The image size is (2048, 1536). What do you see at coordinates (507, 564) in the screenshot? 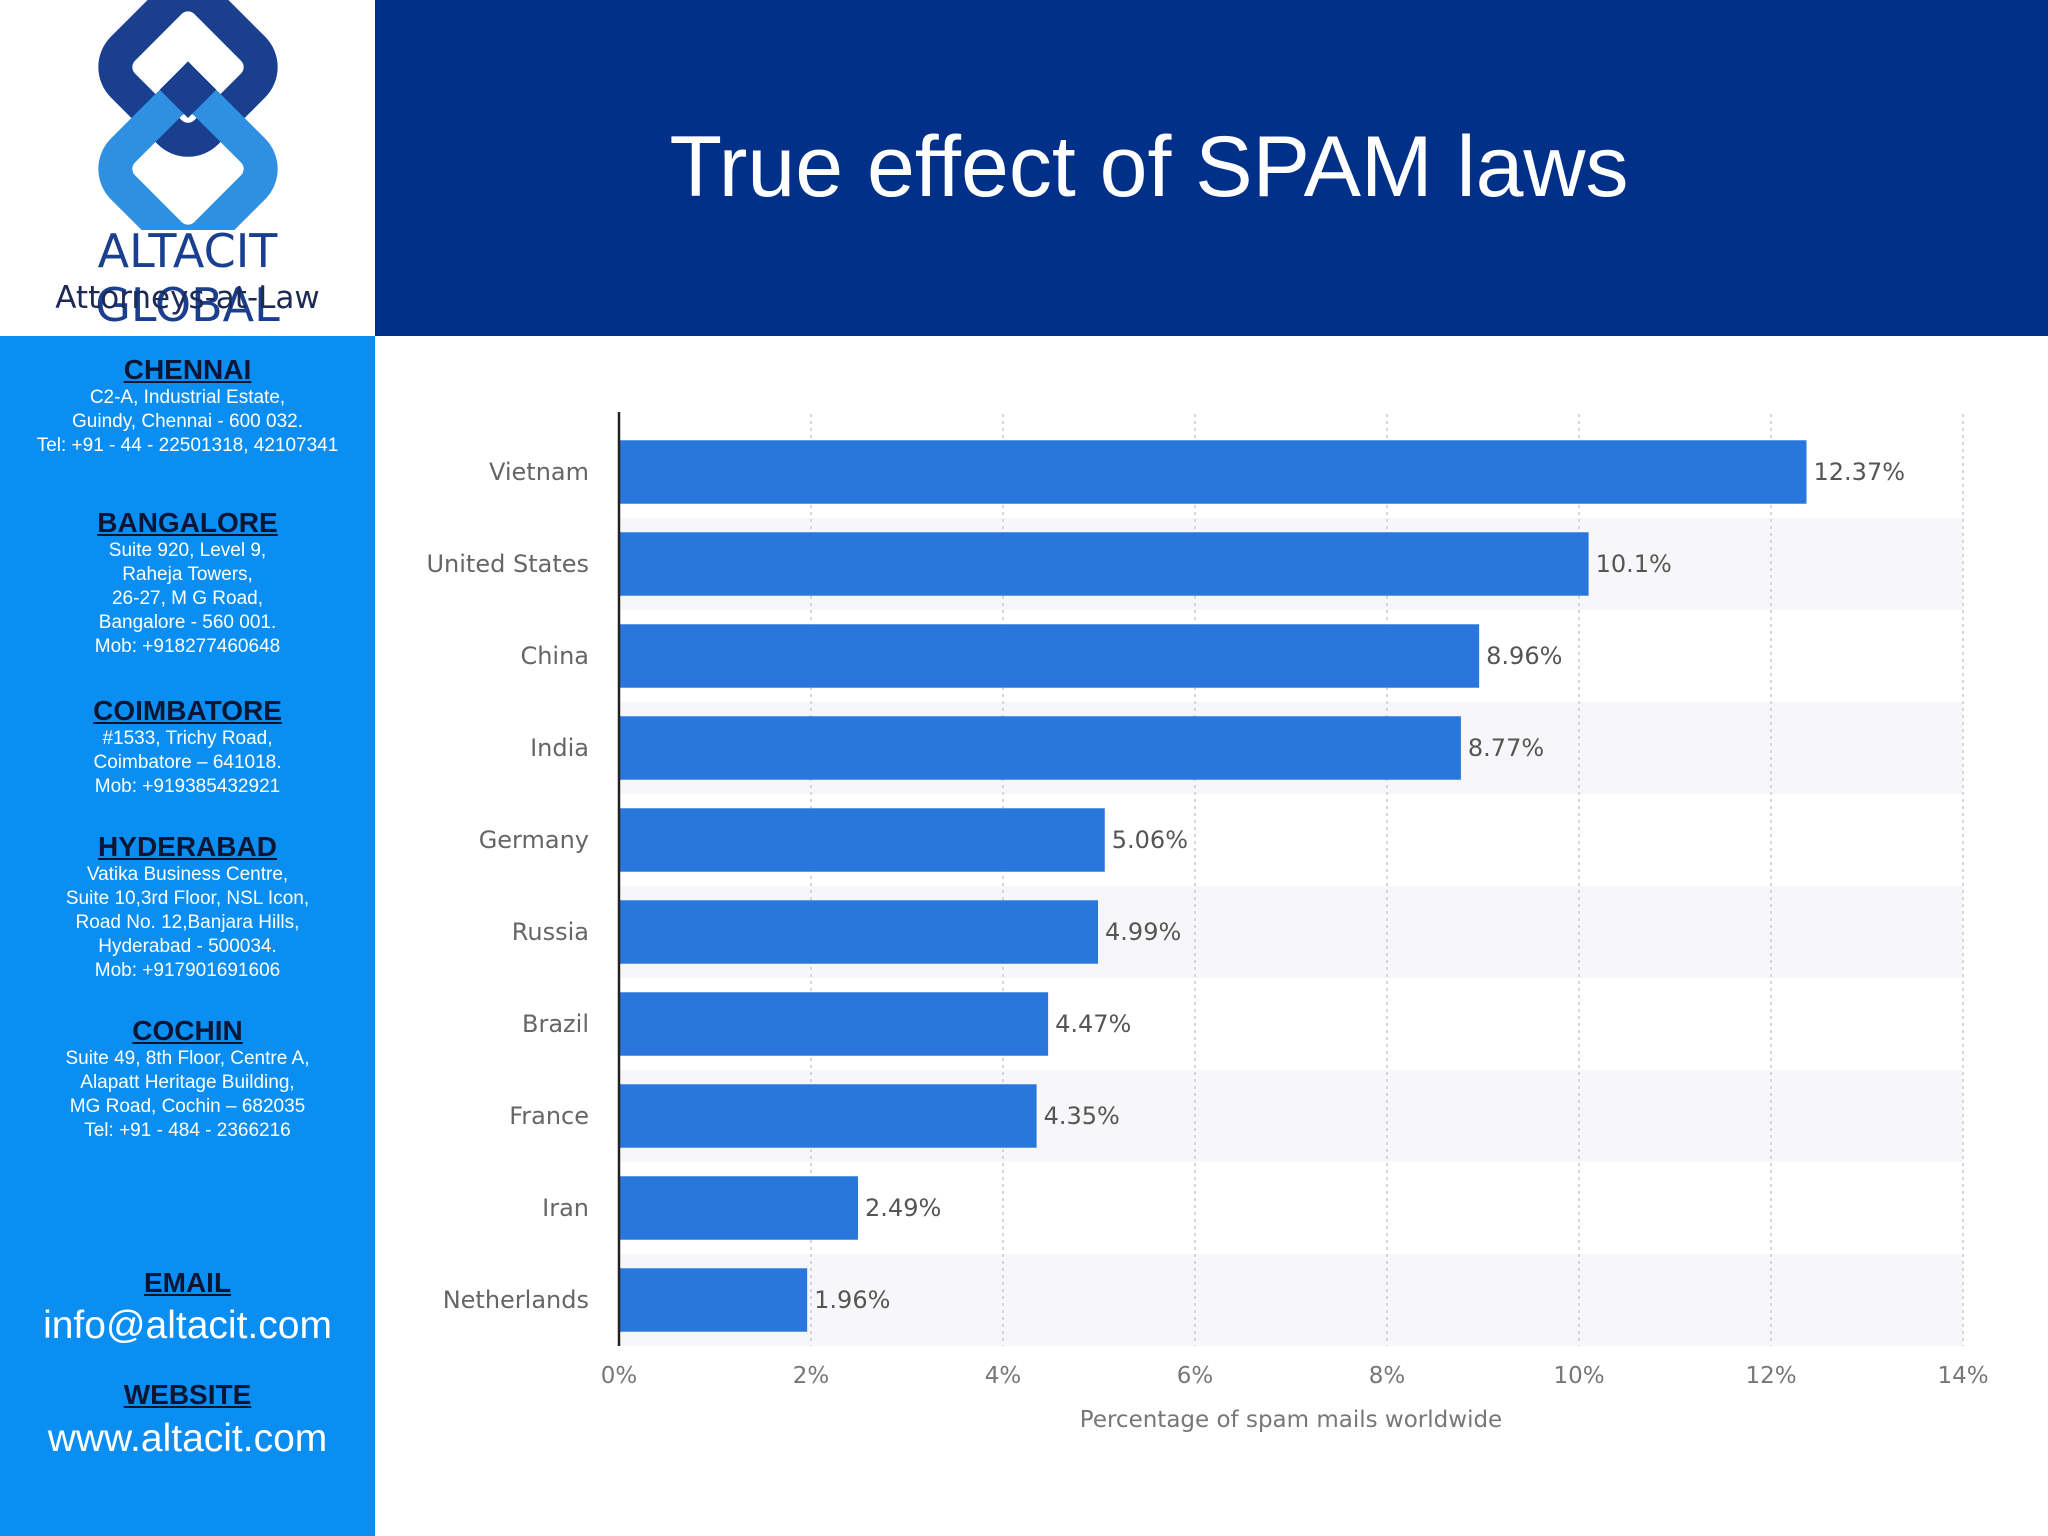
I see `category-label: United States` at bounding box center [507, 564].